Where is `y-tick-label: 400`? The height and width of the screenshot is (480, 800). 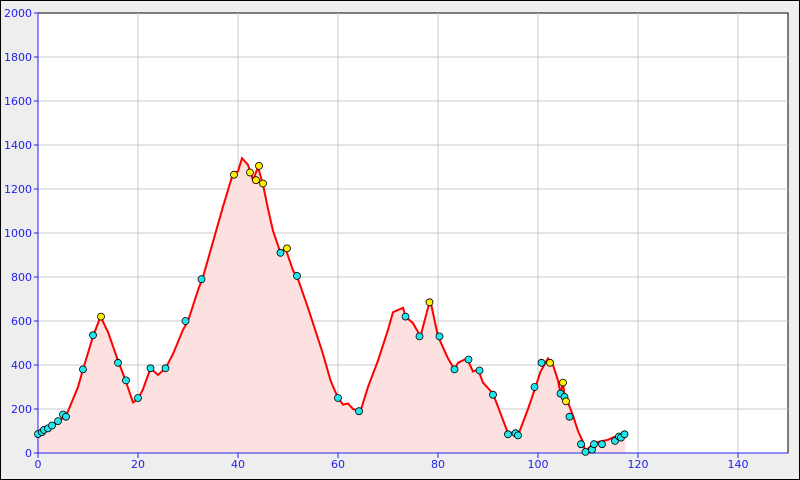 y-tick-label: 400 is located at coordinates (21, 365).